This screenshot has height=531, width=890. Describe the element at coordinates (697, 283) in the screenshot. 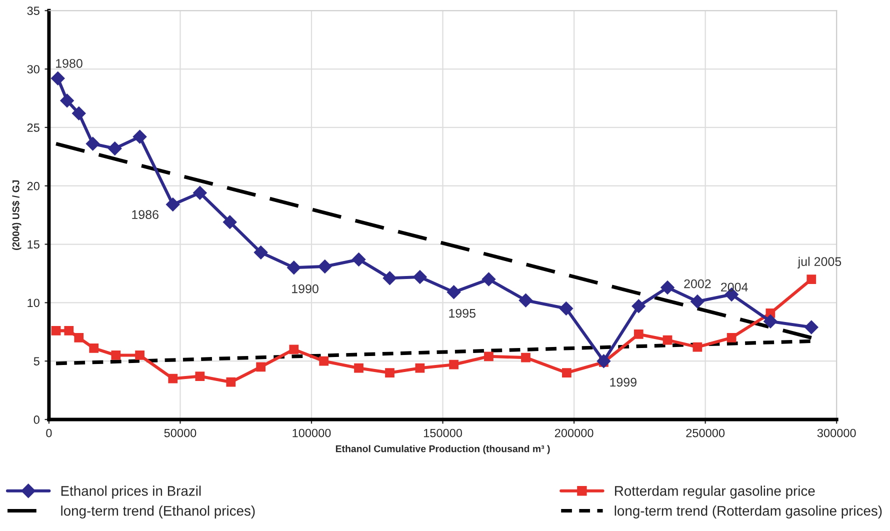

I see `annotation: 2002` at that location.